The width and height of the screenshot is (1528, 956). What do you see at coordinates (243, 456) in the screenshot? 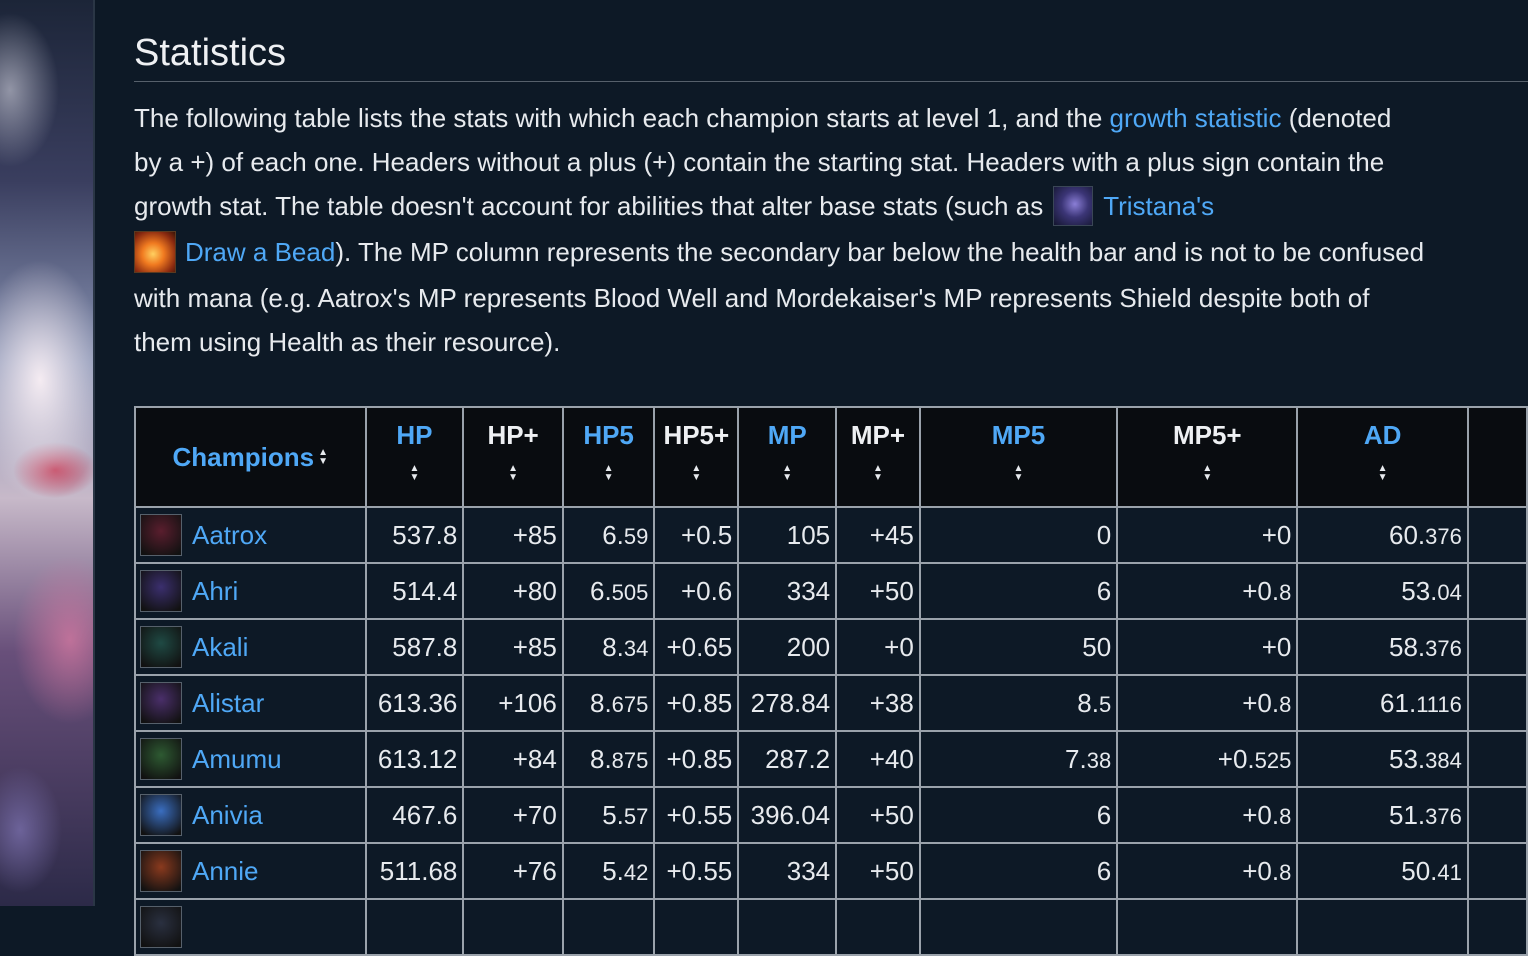
I see `header-label: Champions` at bounding box center [243, 456].